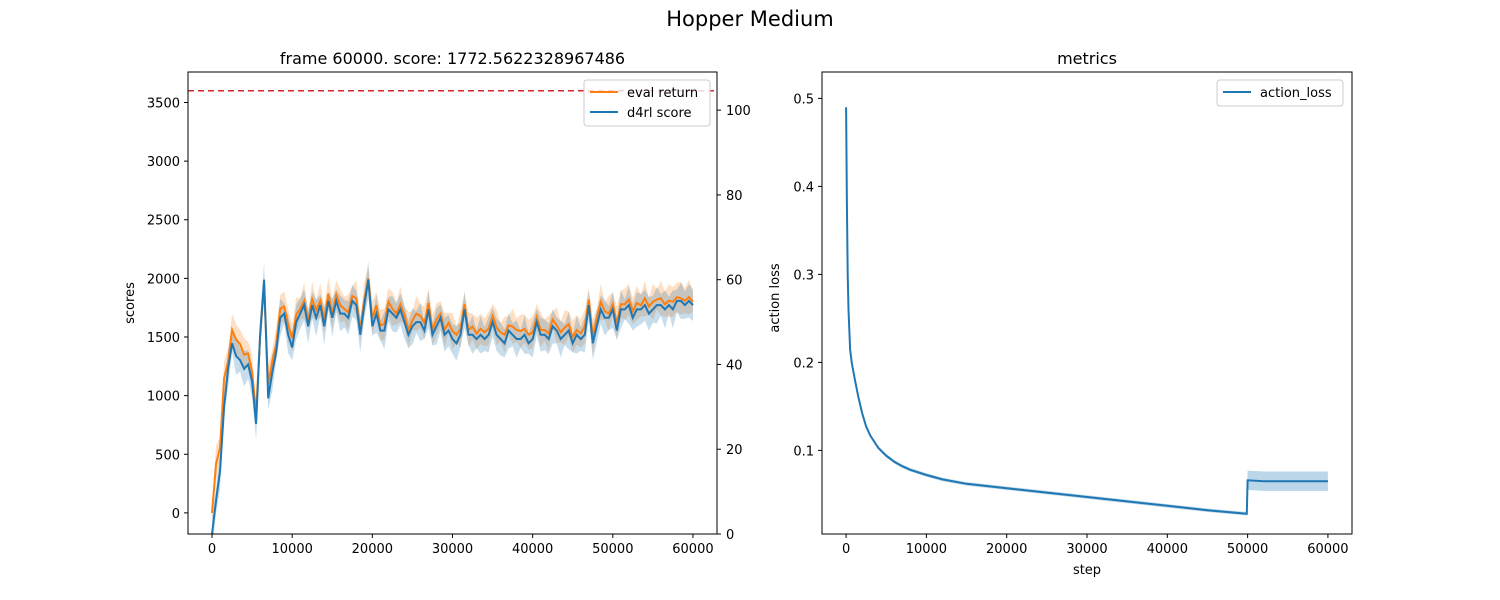 The image size is (1500, 600). I want to click on x-axis-label: step, so click(1087, 570).